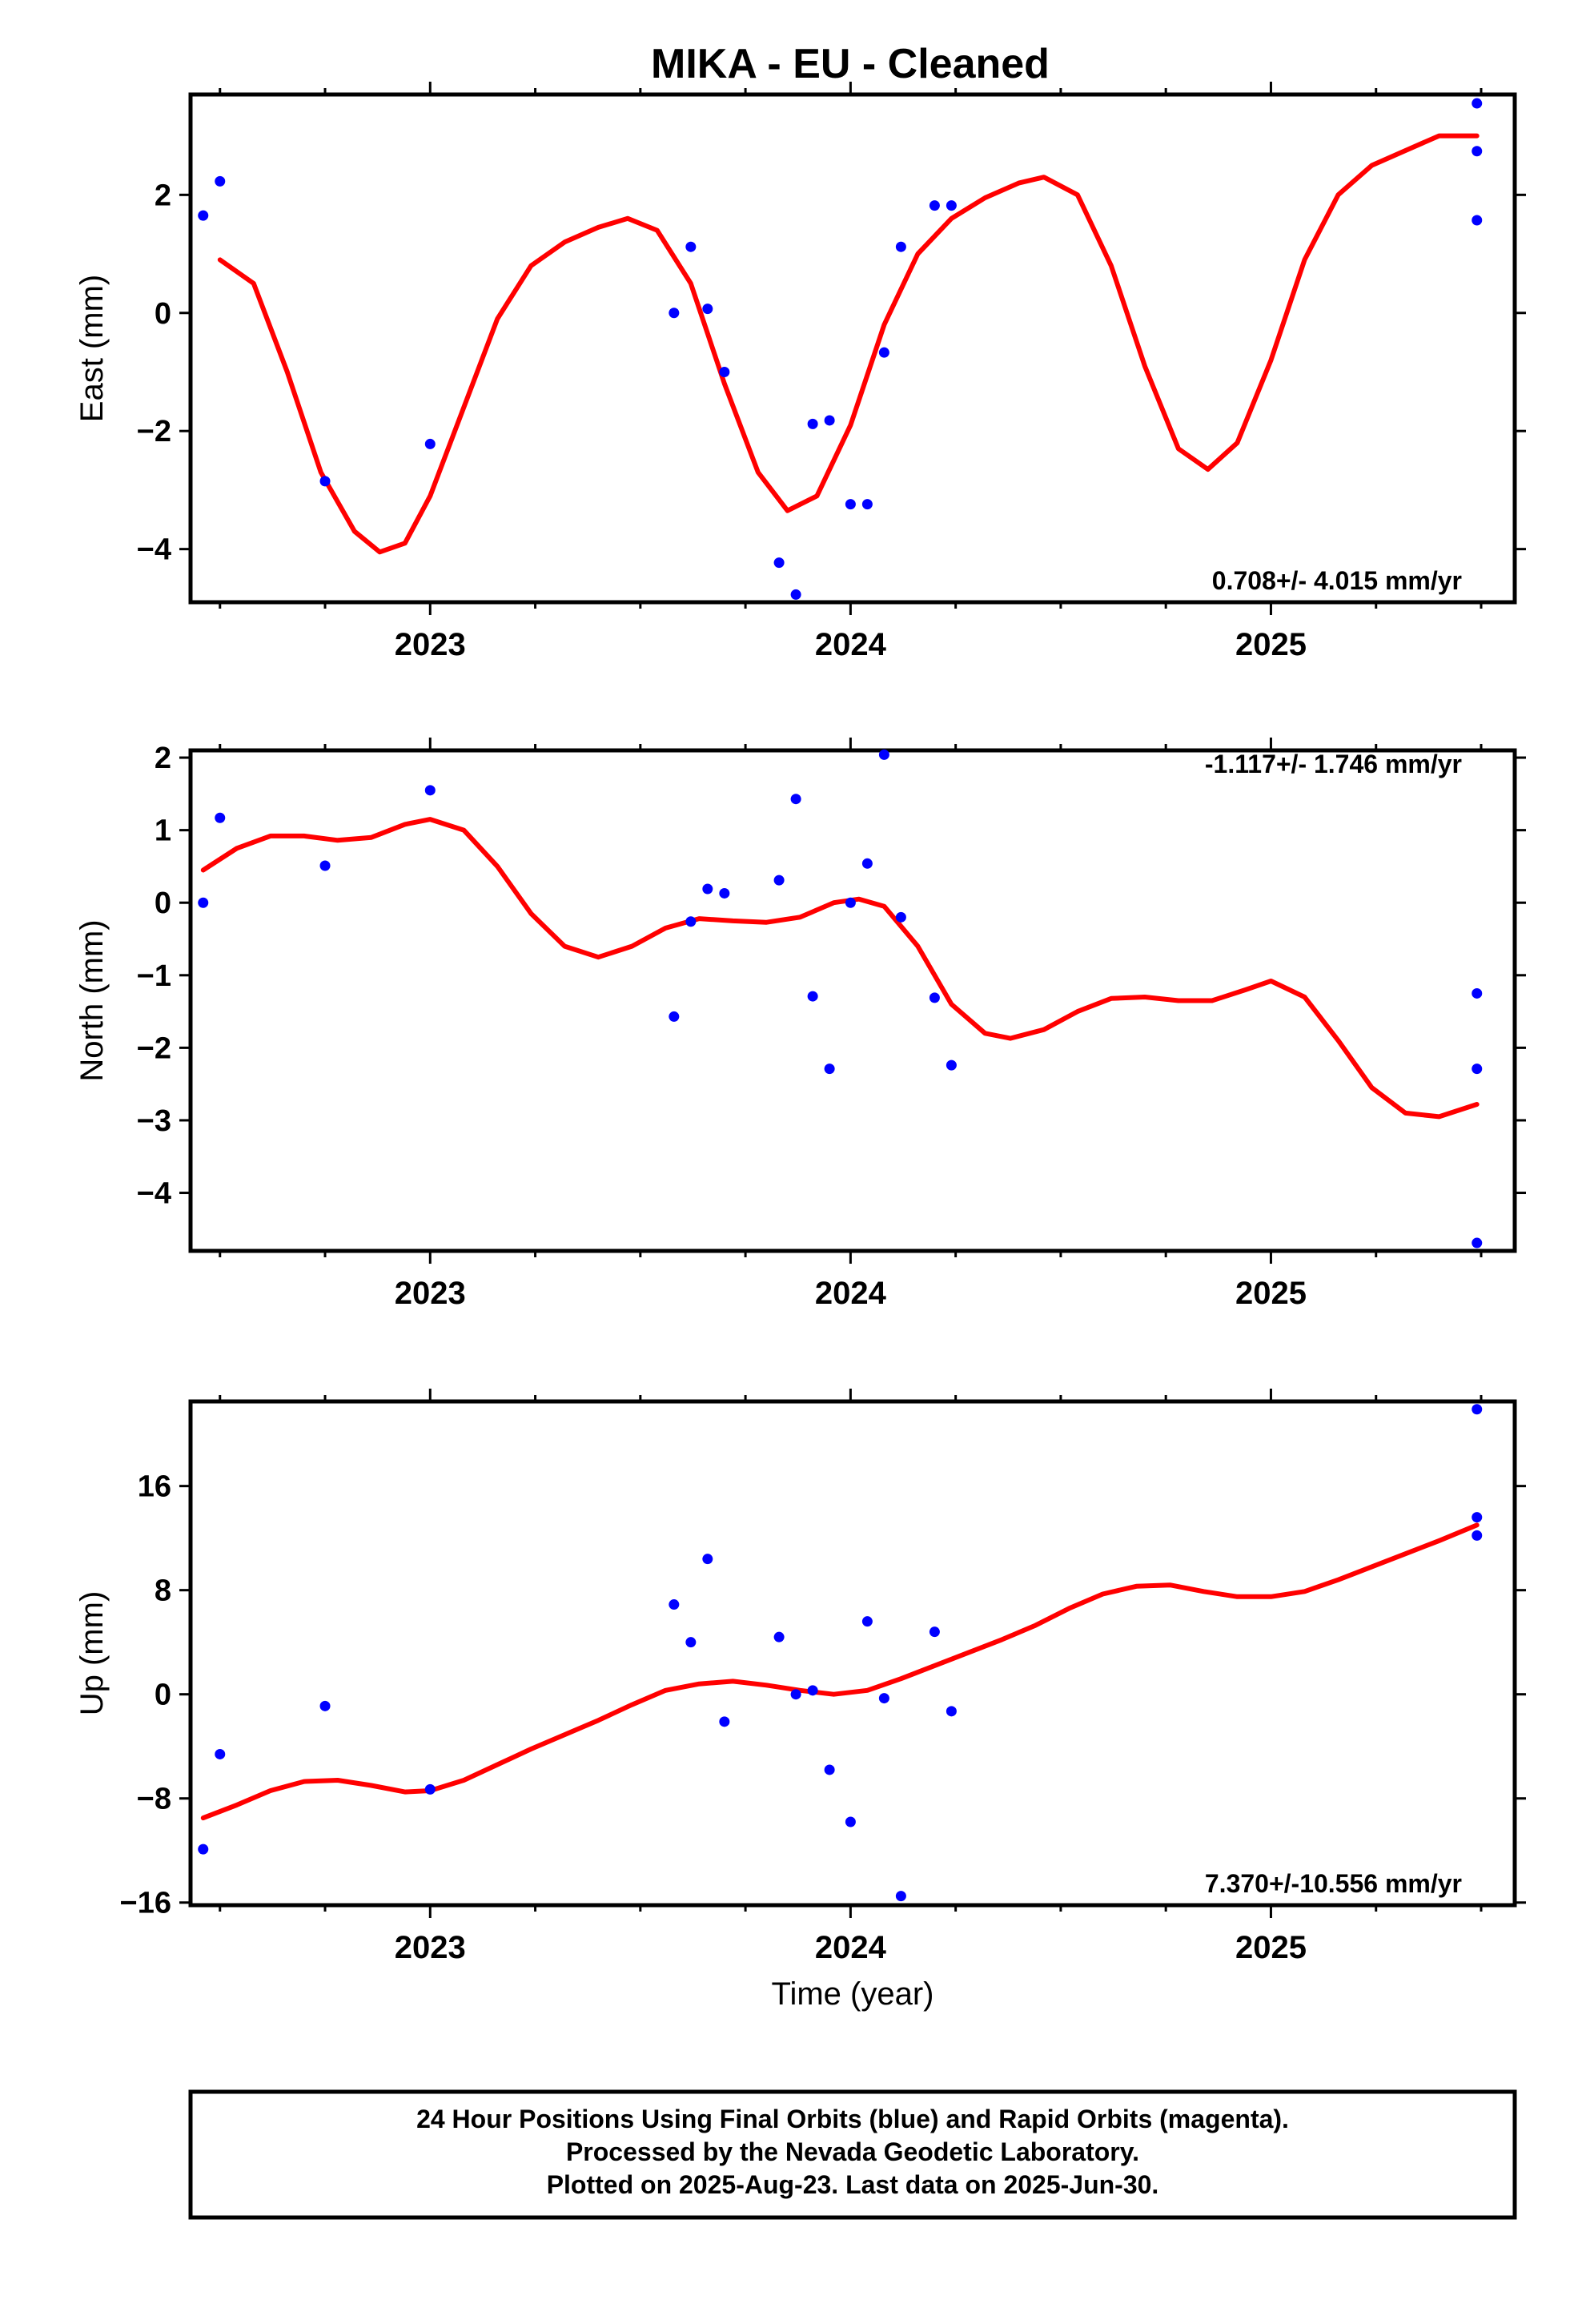  I want to click on north-ytick-label: −2, so click(154, 1048).